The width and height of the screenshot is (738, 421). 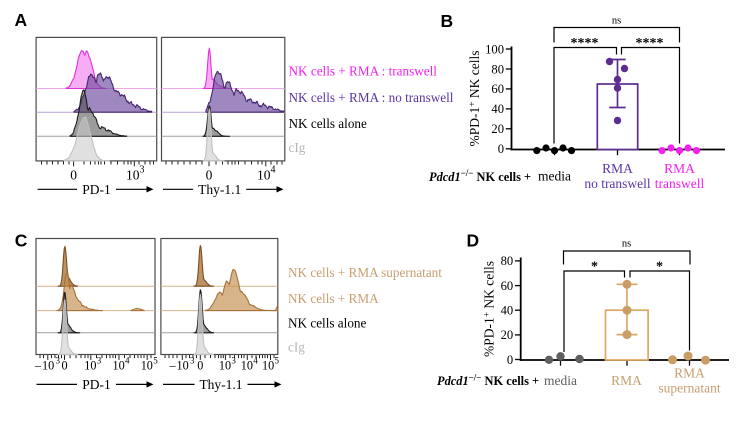 I want to click on svg-text: B, so click(x=447, y=21).